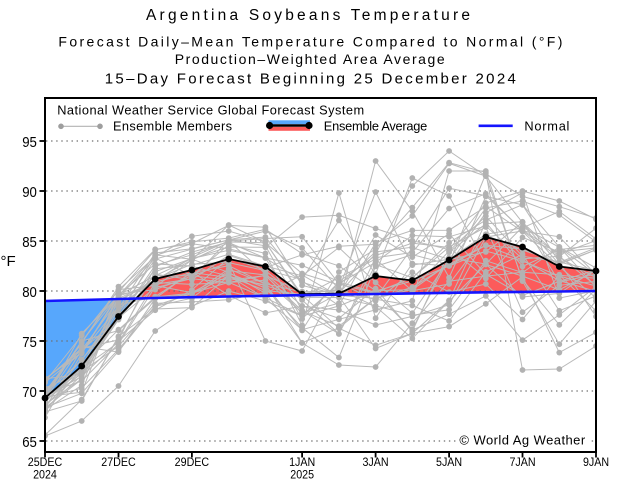 This screenshot has height=489, width=617. Describe the element at coordinates (192, 462) in the screenshot. I see `svg-text: 29DEC` at that location.